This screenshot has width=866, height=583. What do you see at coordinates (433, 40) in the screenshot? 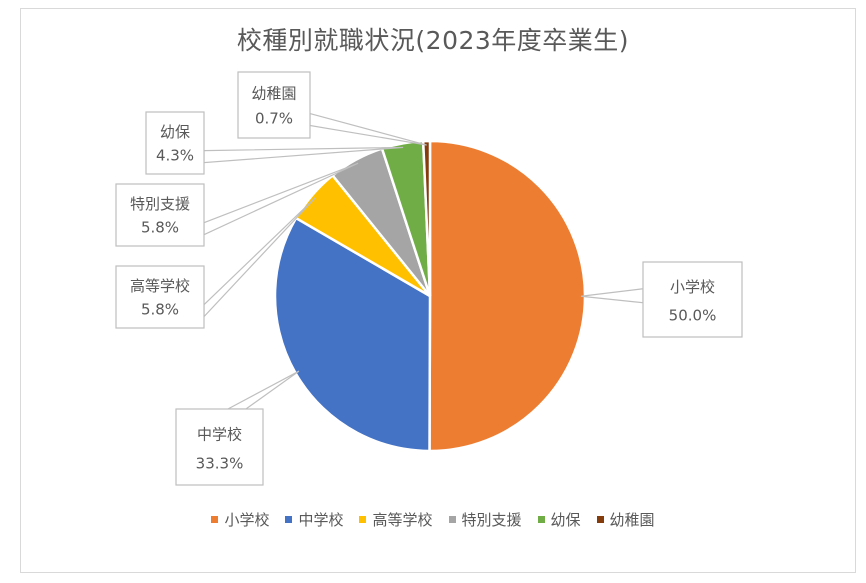
I see `chart-title: 校種別就職状況(2023年度卒業生)` at bounding box center [433, 40].